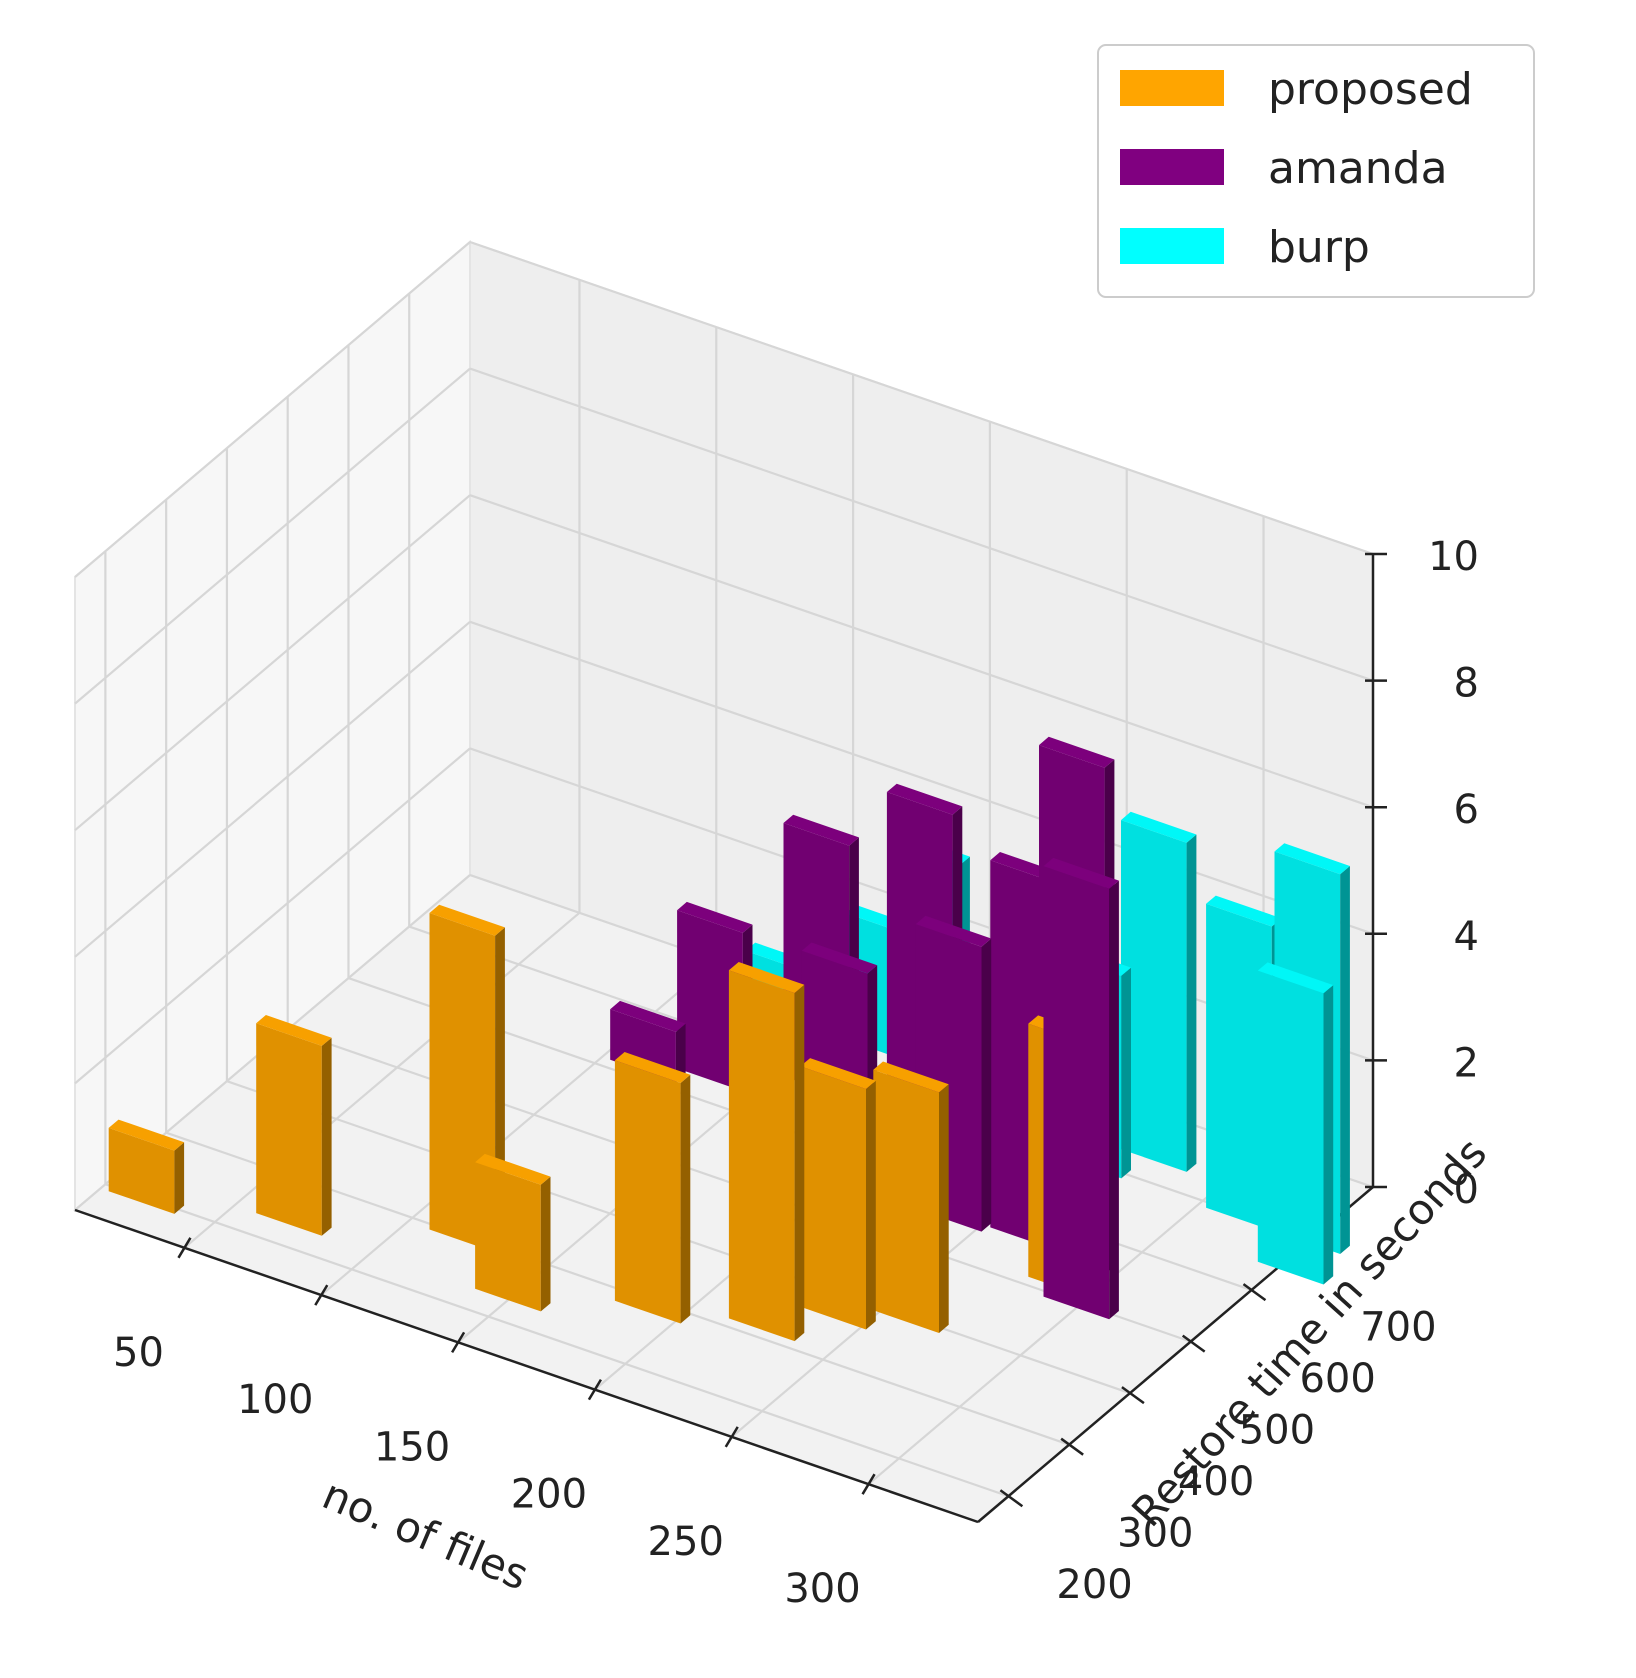 The width and height of the screenshot is (1636, 1678). What do you see at coordinates (1370, 89) in the screenshot?
I see `legend-label-proposed: proposed` at bounding box center [1370, 89].